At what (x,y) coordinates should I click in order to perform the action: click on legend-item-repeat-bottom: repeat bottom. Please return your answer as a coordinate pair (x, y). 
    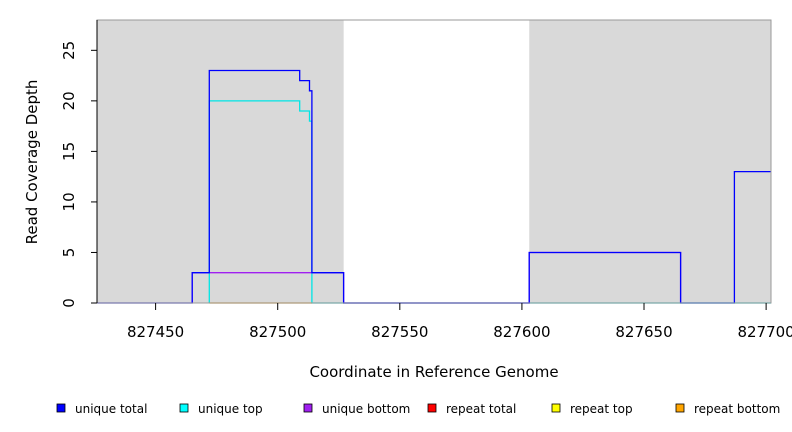
    Looking at the image, I should click on (727, 409).